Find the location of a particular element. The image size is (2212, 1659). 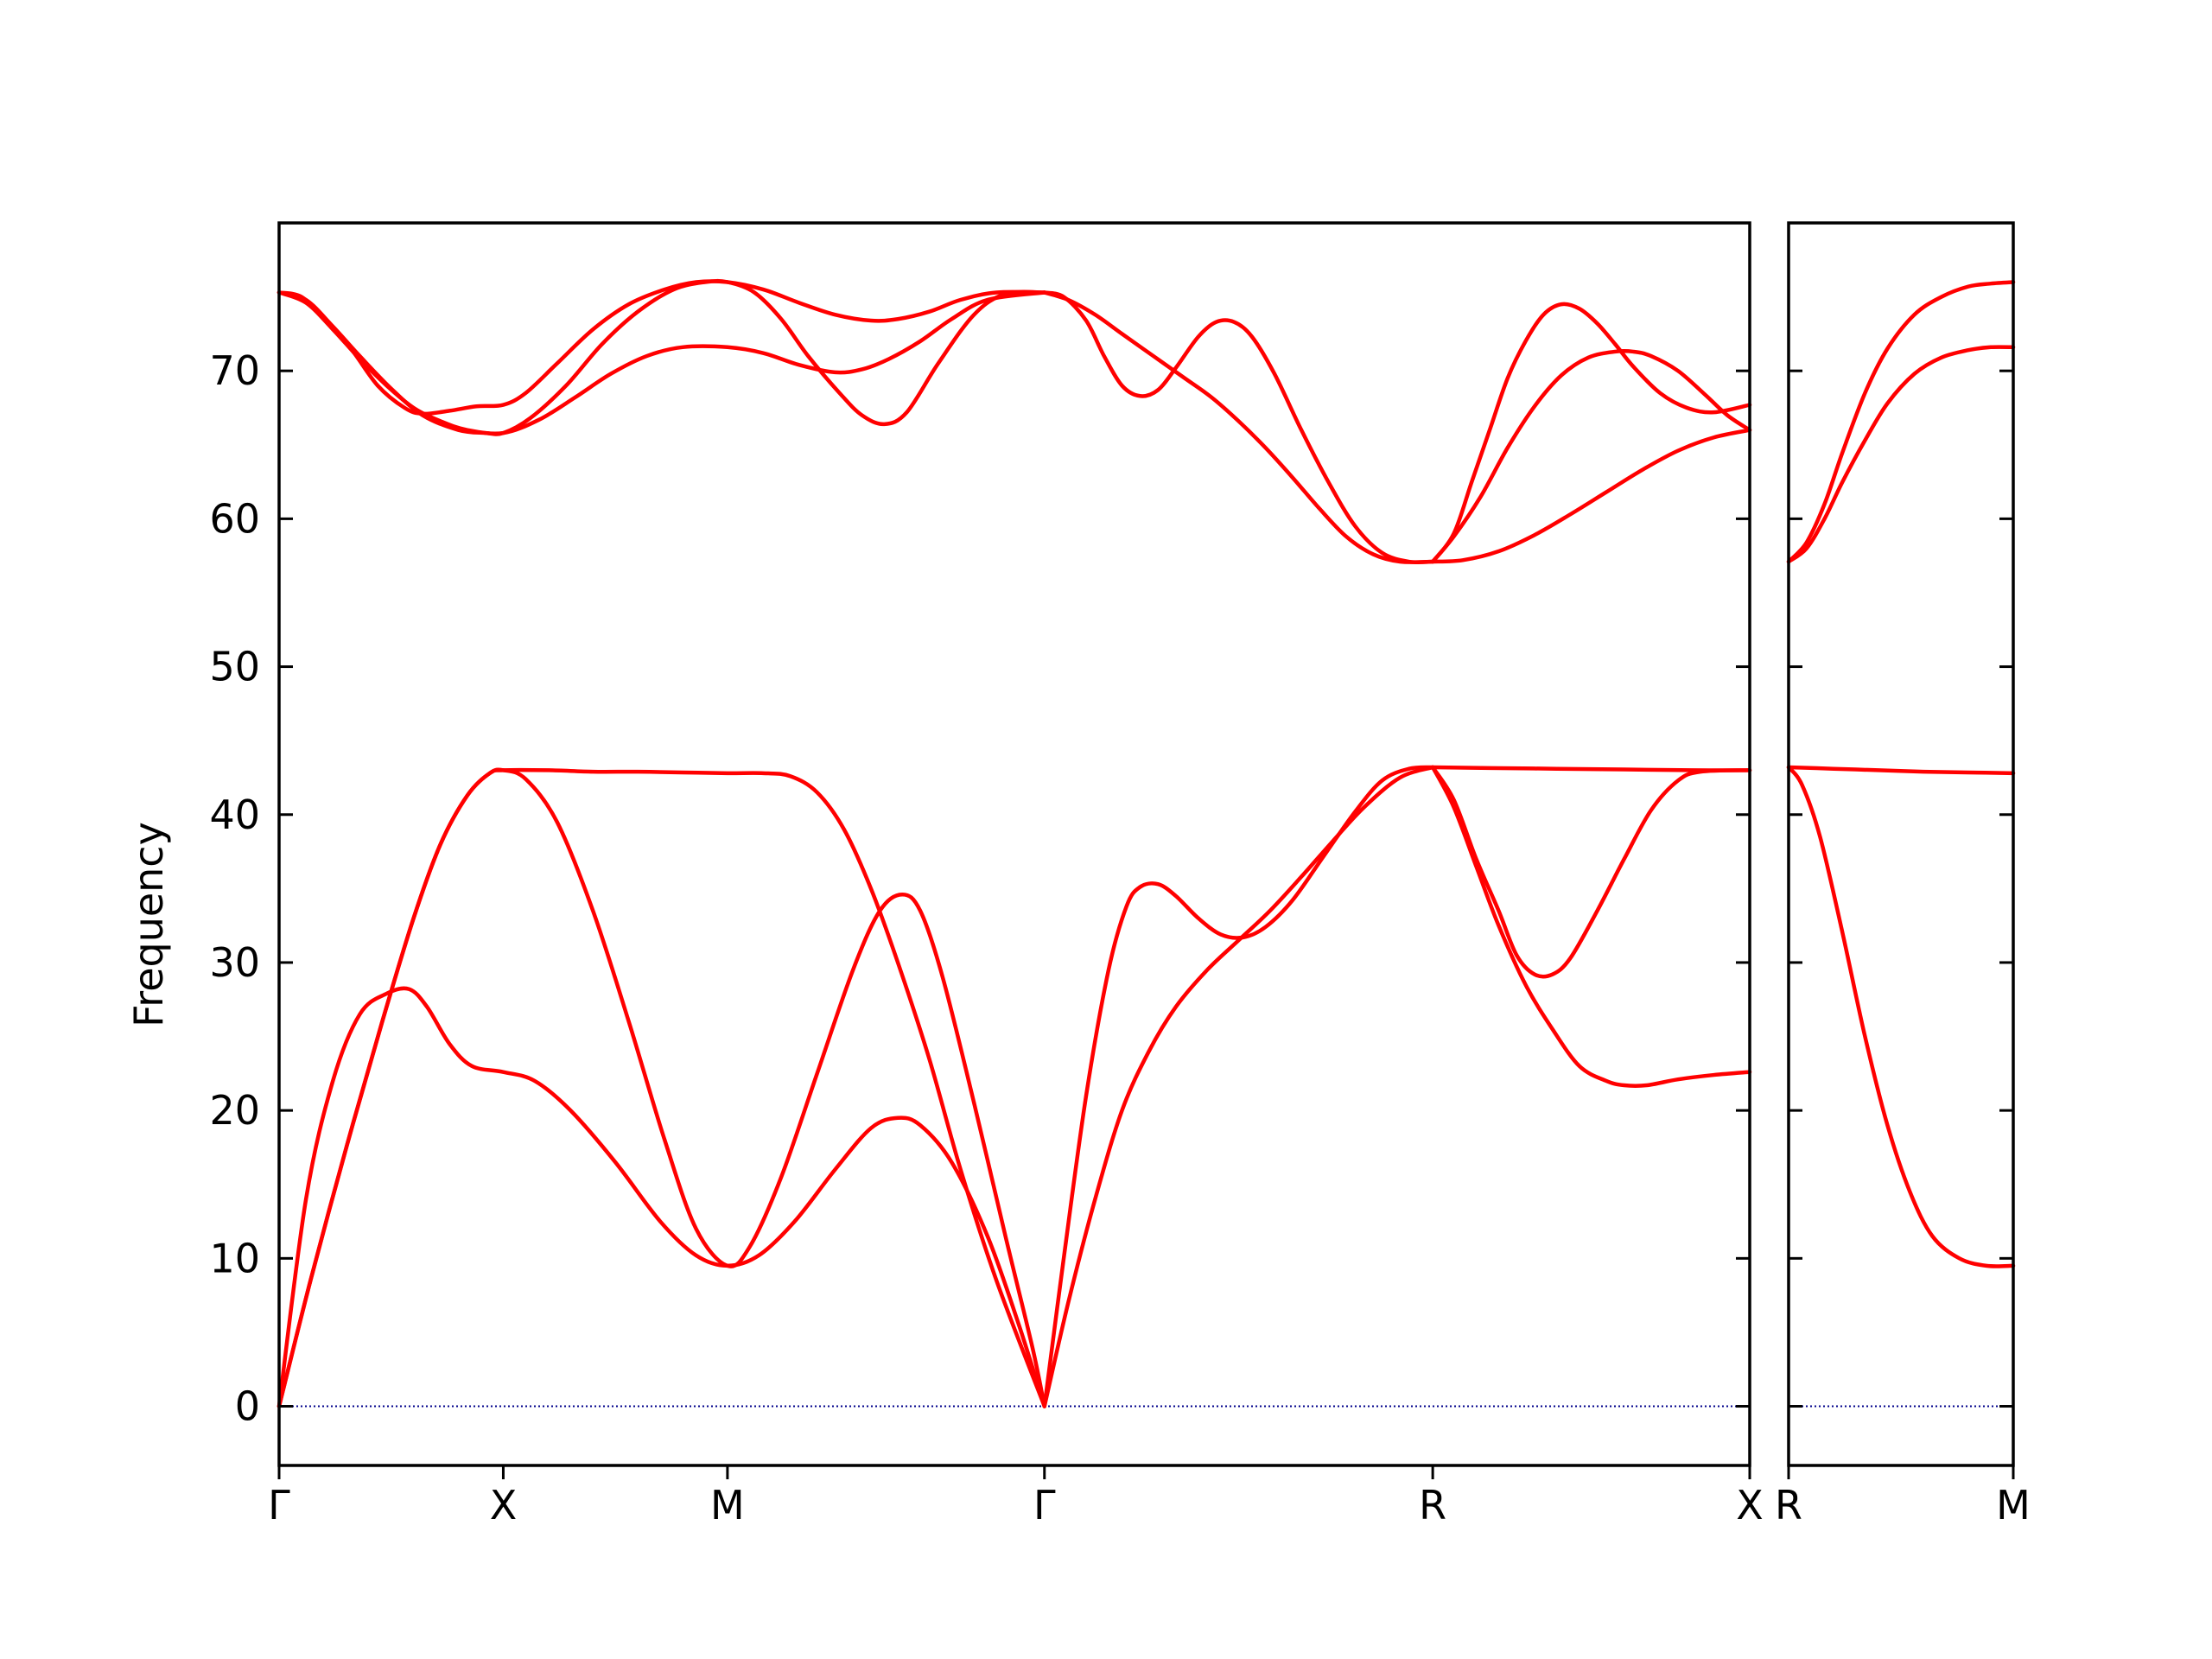

x-tick-label-main-1: Γ is located at coordinates (279, 1505).